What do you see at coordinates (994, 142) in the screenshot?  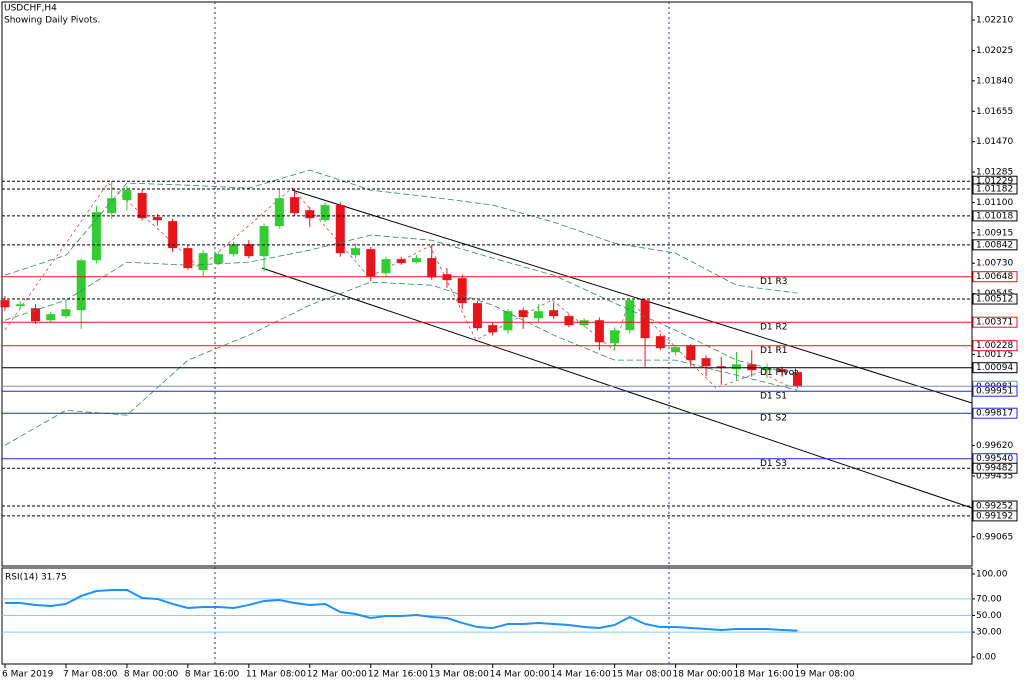 I see `y-tick-label: 1.01470` at bounding box center [994, 142].